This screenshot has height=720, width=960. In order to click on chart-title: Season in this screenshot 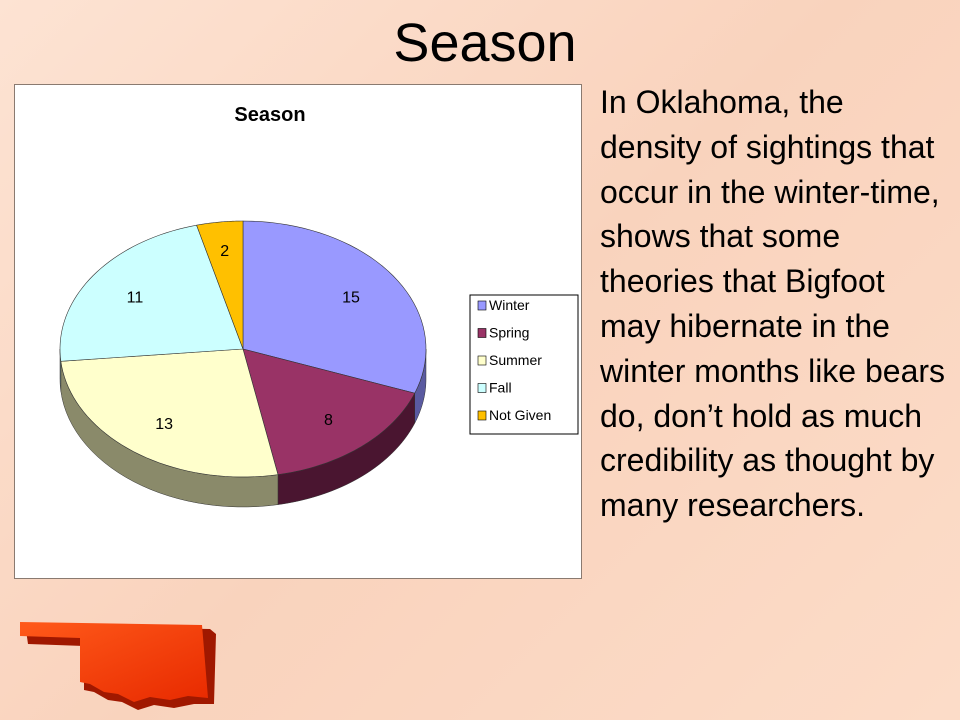, I will do `click(269, 115)`.